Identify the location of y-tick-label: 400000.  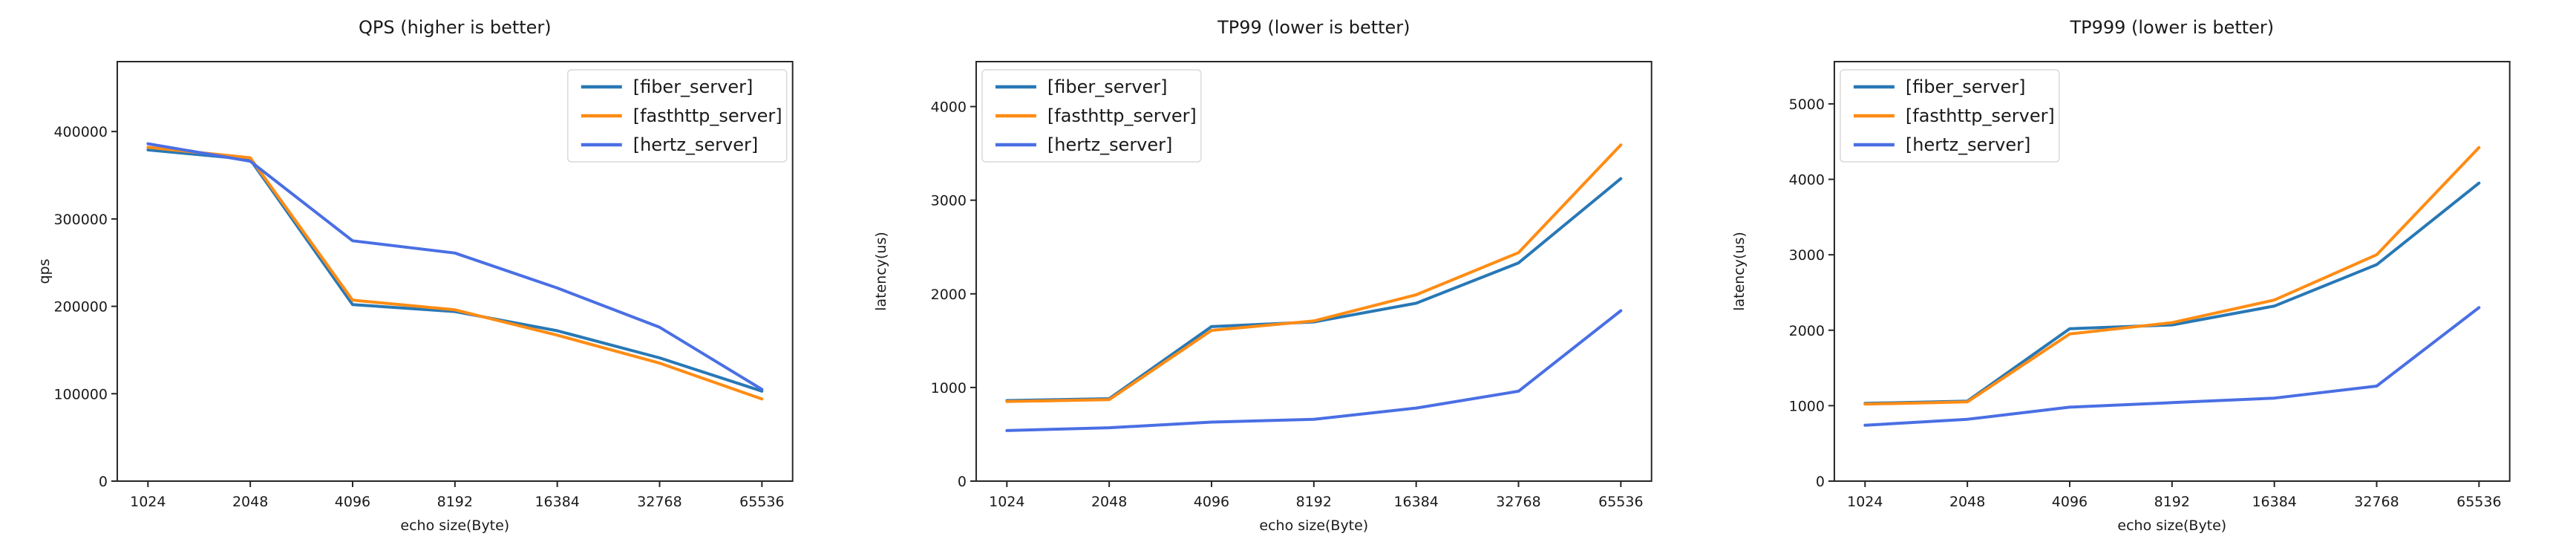
(80, 132).